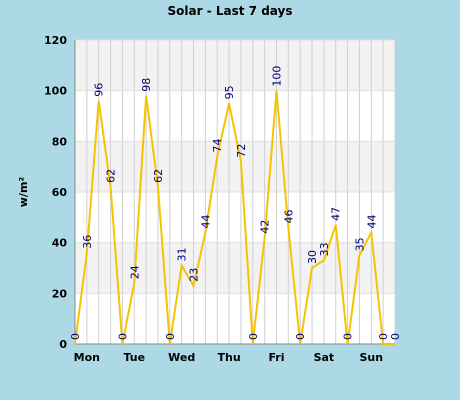  I want to click on data-label: 24, so click(134, 272).